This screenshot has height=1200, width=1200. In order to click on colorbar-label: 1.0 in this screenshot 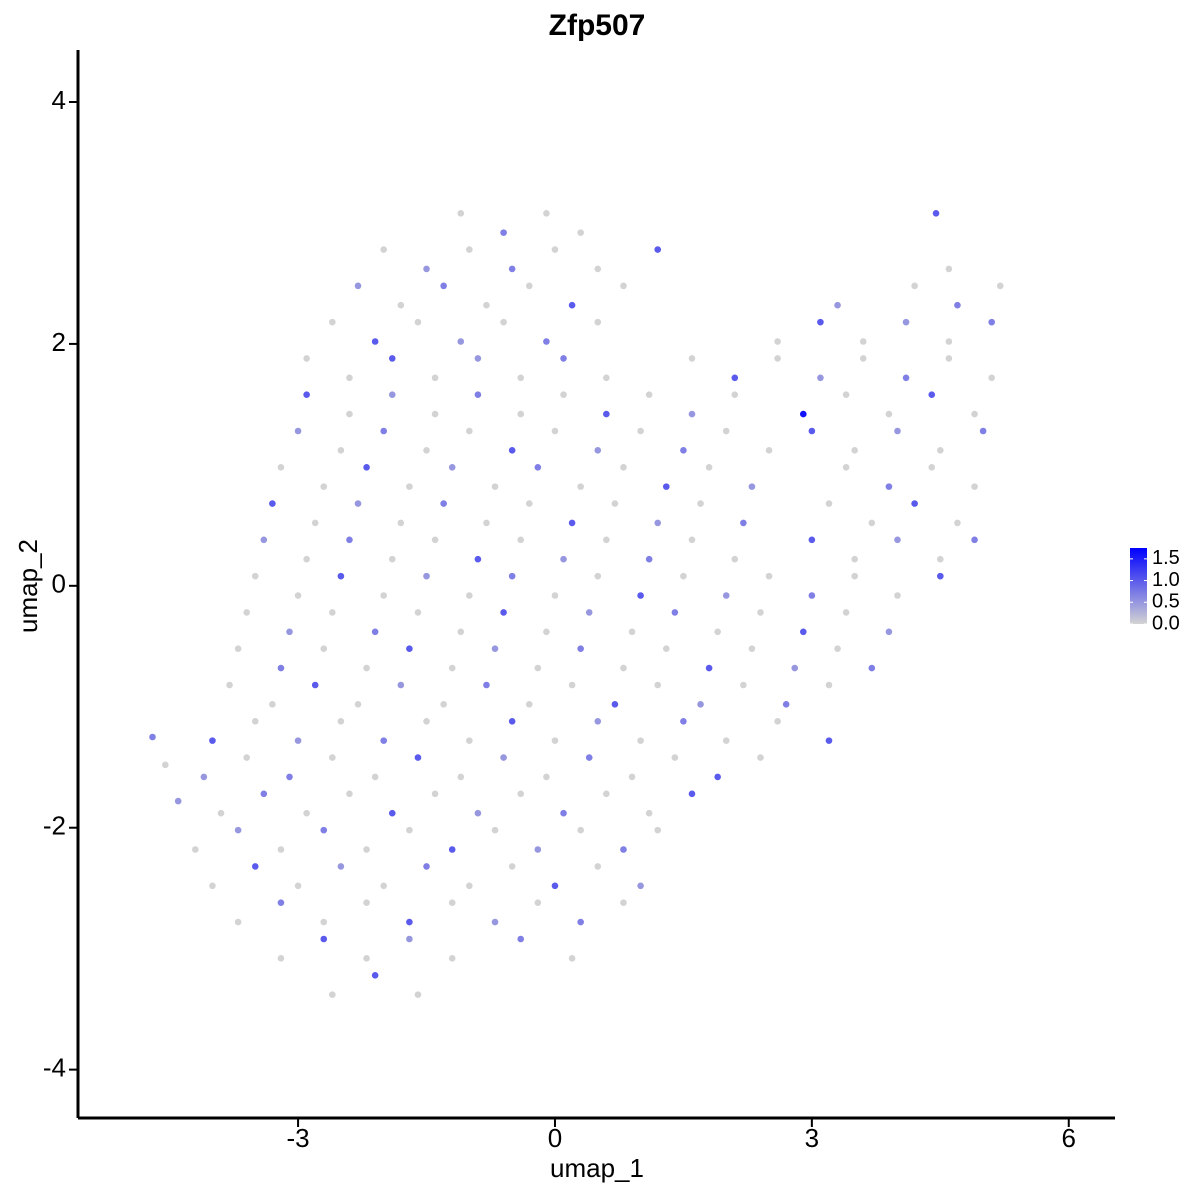, I will do `click(1166, 580)`.